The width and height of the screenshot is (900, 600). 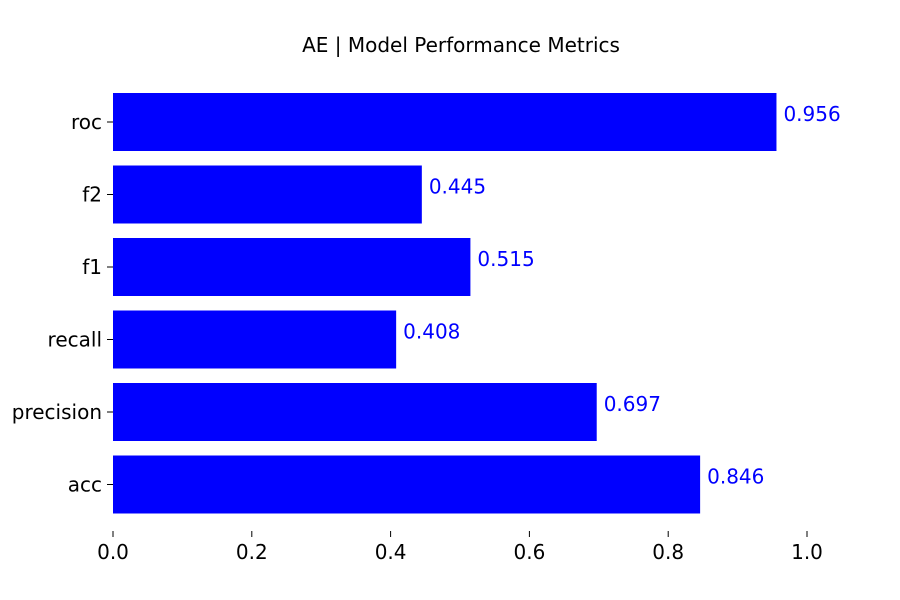 What do you see at coordinates (811, 114) in the screenshot?
I see `value-label-roc: 0.956` at bounding box center [811, 114].